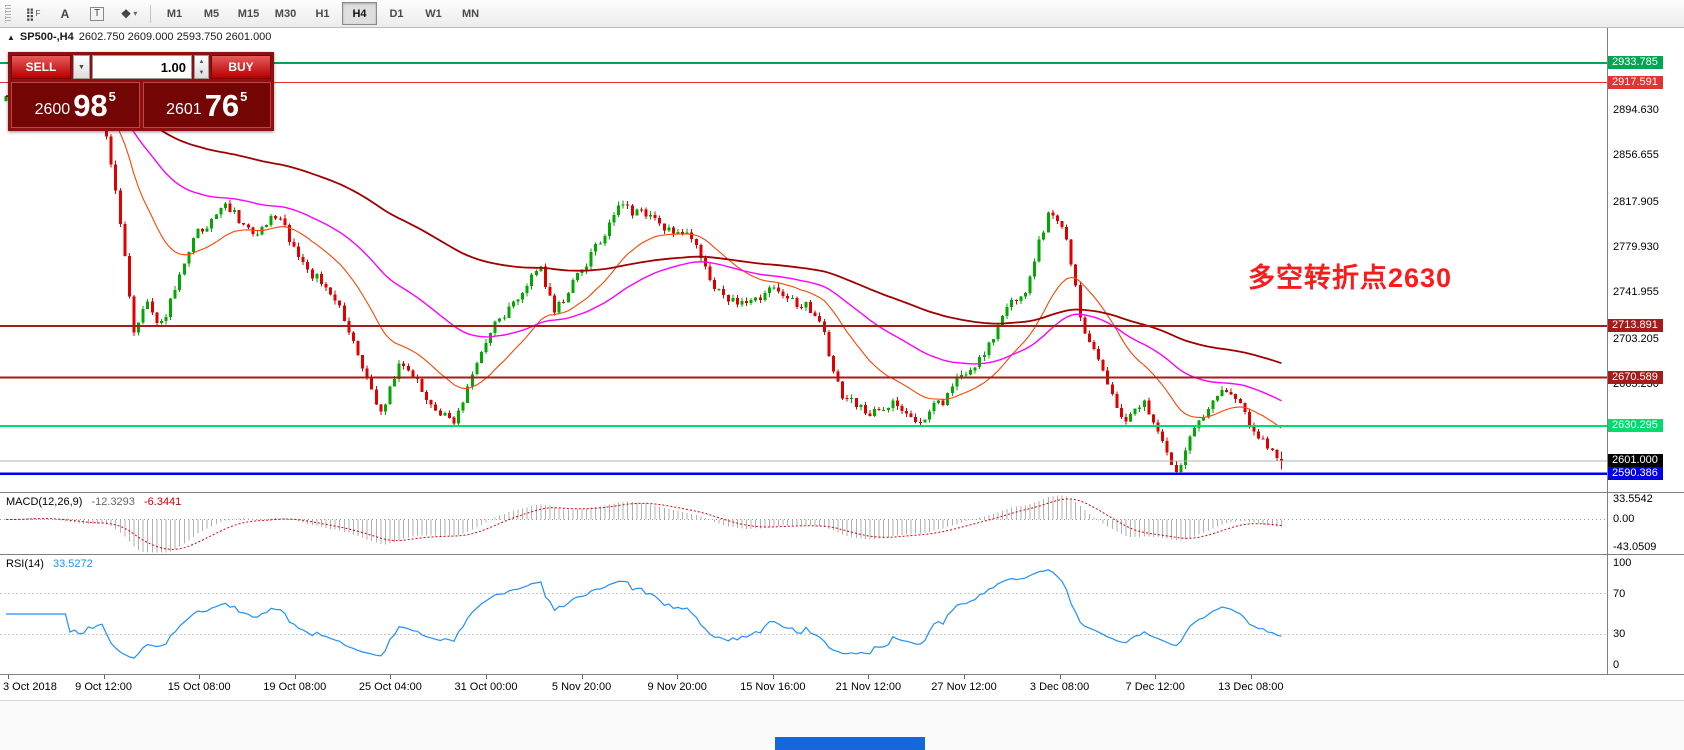  I want to click on timeframe-button-h1: H1, so click(322, 13).